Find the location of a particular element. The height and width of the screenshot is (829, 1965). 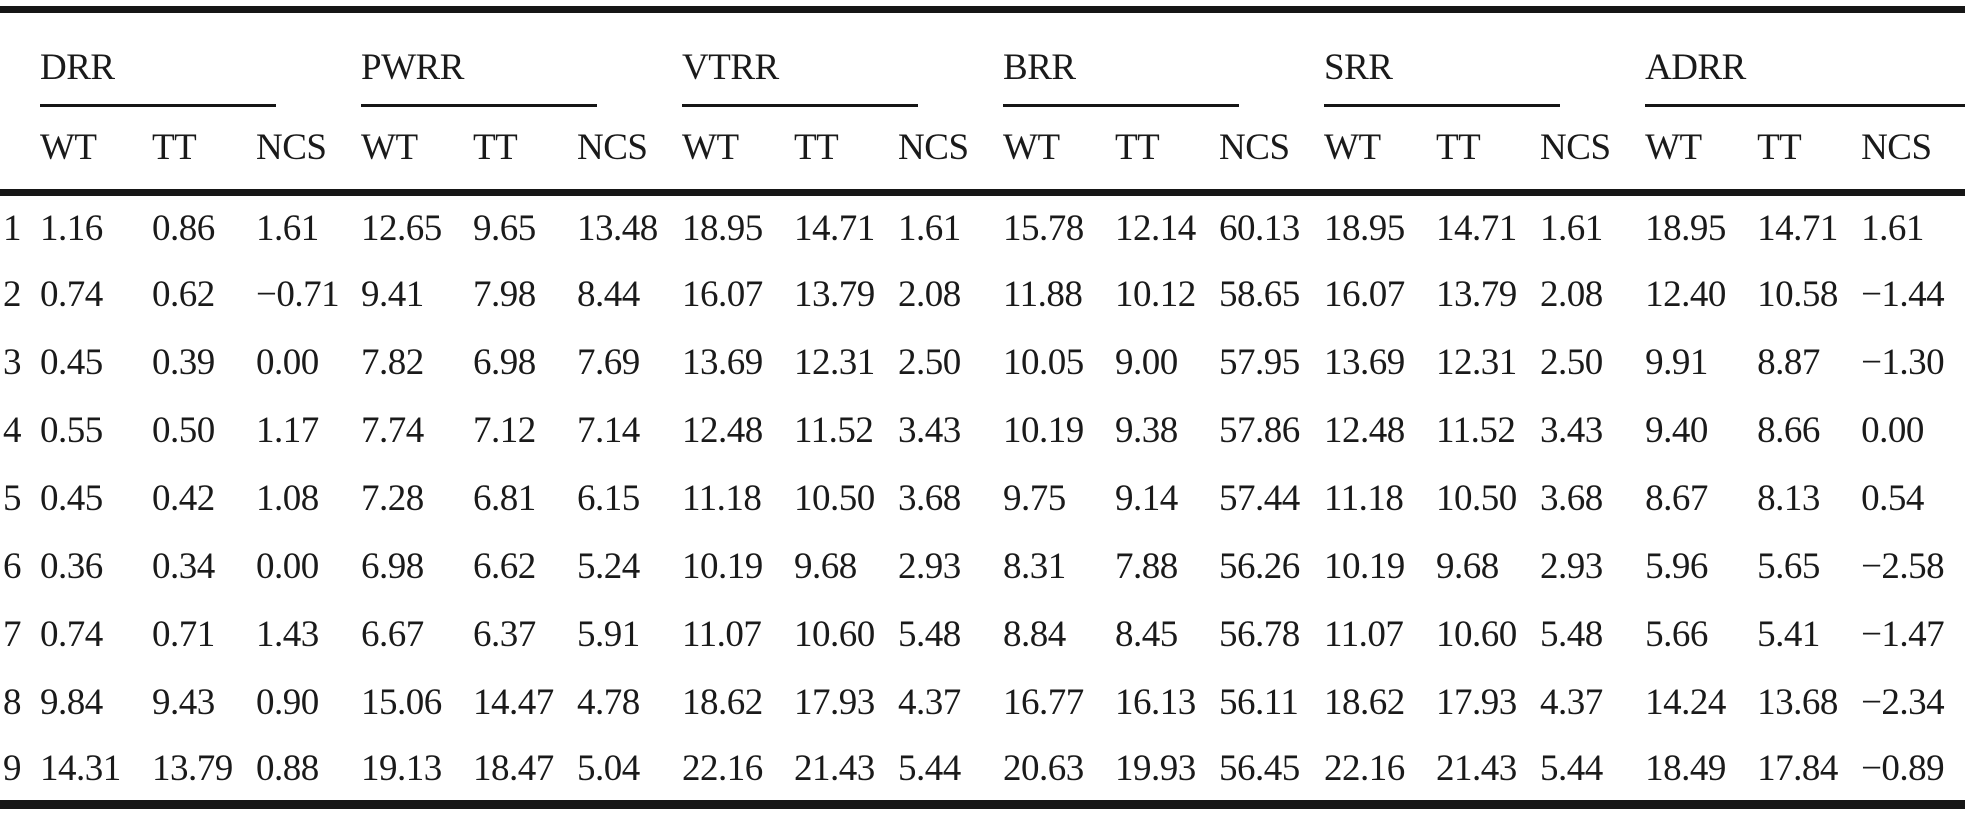

cell-8-adrr-tt: 13.68 is located at coordinates (1797, 702).